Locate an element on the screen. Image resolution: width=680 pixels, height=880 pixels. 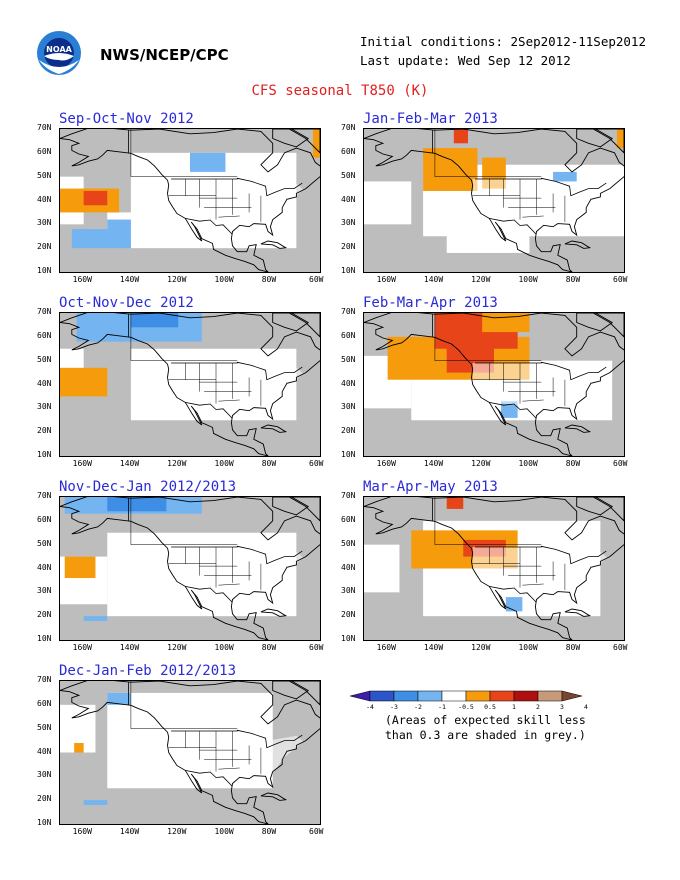
noaa-logo: NOAA is located at coordinates (59, 53).